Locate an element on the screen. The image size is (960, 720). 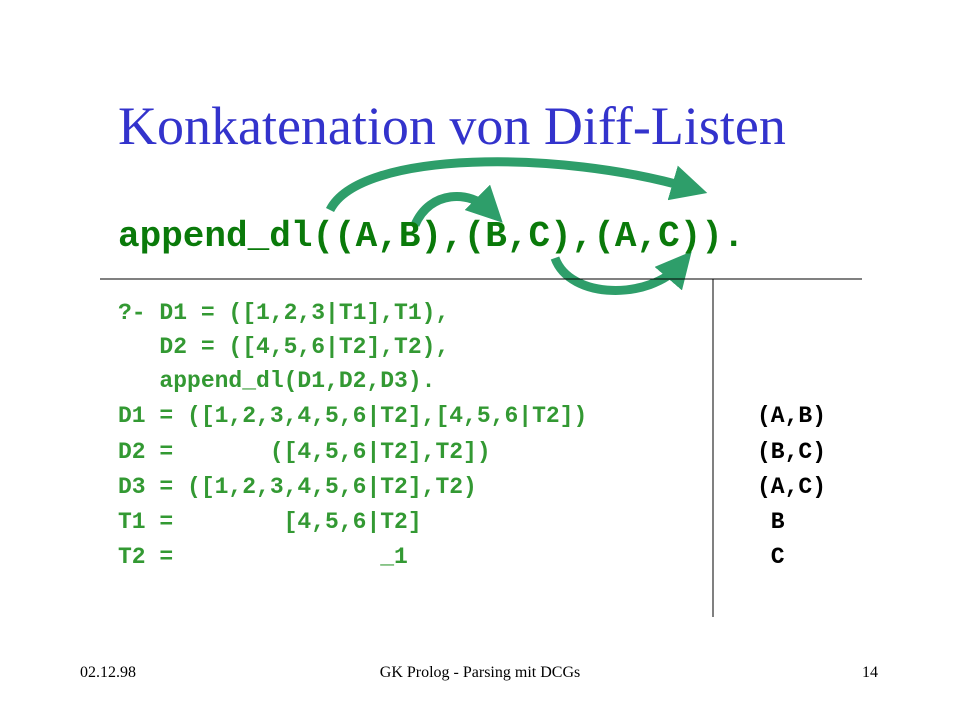
result-line: D2 = ([4,5,6|T2],T2]) is located at coordinates (304, 452).